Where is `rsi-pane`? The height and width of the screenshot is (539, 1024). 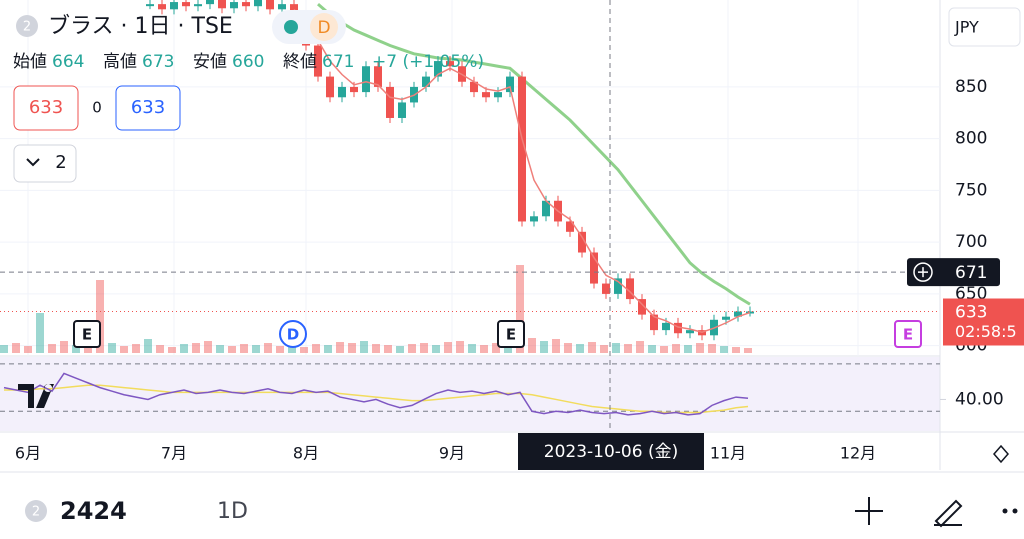
rsi-pane is located at coordinates (470, 394).